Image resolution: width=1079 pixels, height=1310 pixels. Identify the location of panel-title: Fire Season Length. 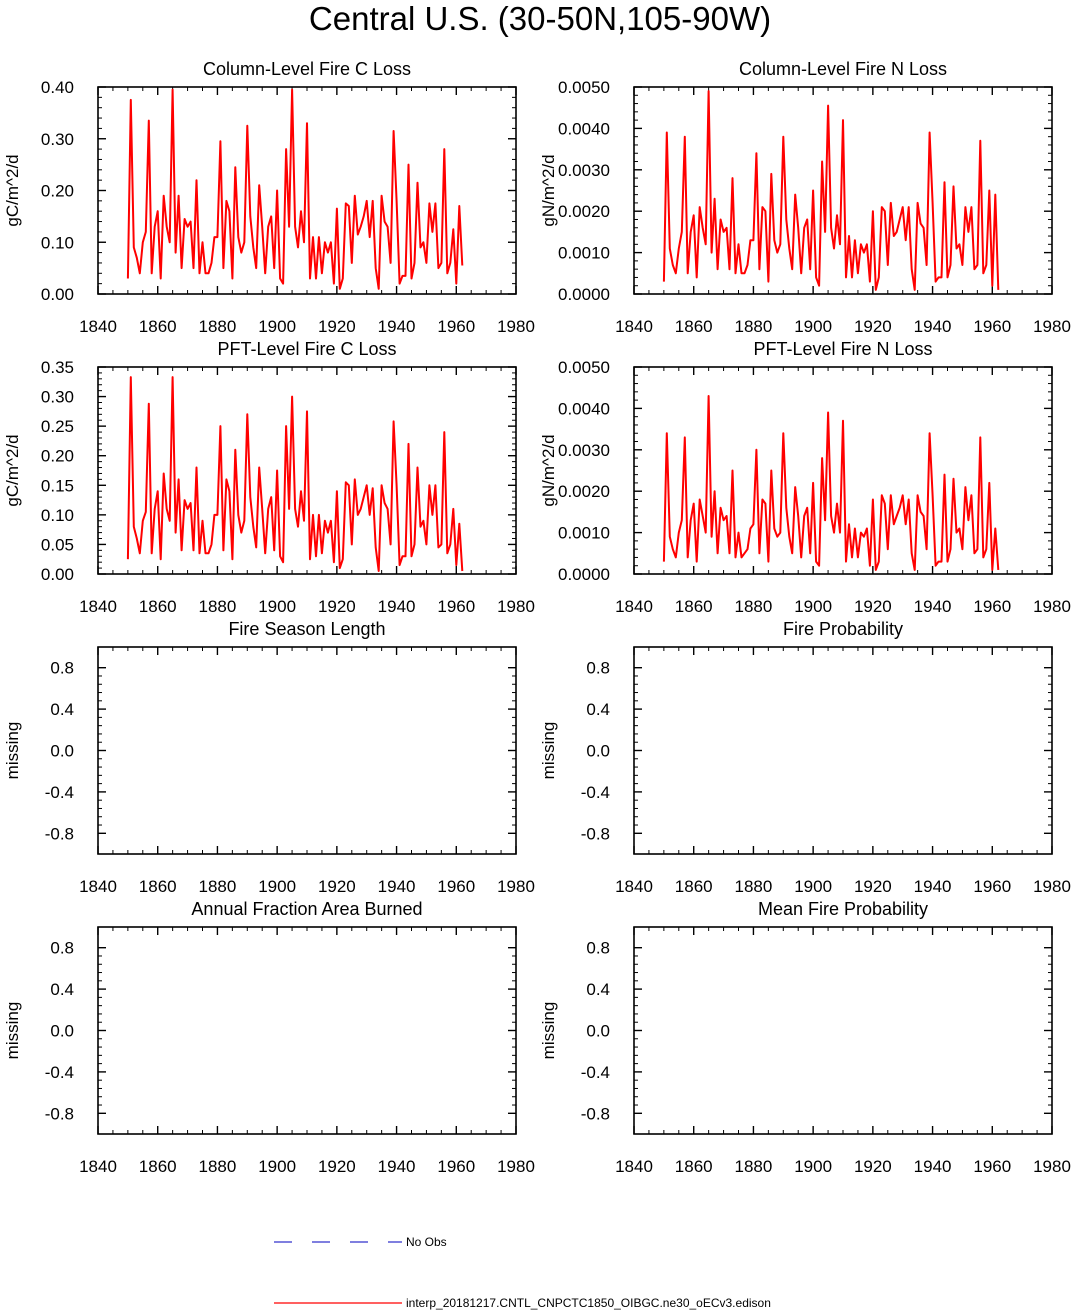
(306, 629).